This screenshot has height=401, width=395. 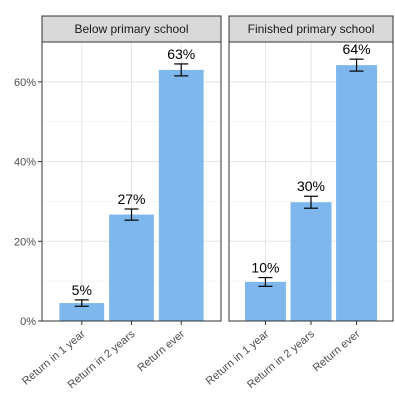 I want to click on facet-strip-label: Below primary school, so click(x=131, y=29).